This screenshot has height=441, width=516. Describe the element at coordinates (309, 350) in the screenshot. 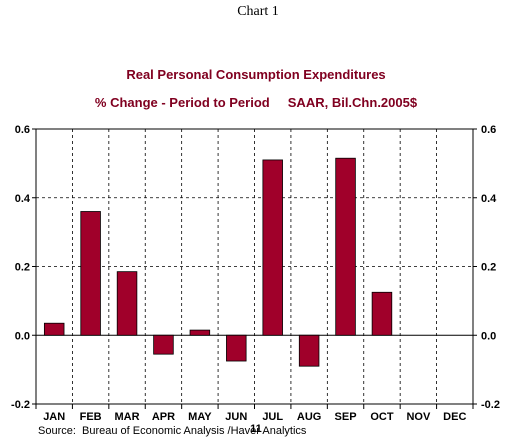

I see `bar-aug` at that location.